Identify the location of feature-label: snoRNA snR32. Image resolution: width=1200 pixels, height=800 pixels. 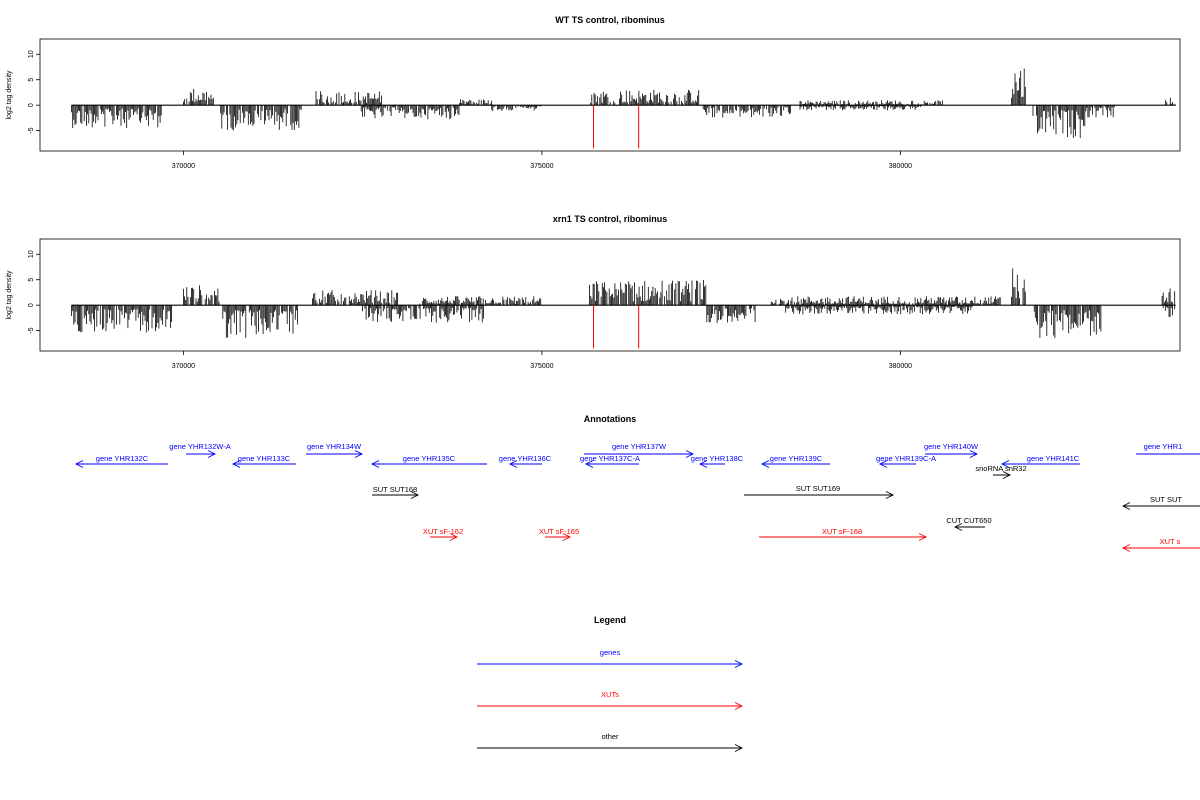
(1000, 468).